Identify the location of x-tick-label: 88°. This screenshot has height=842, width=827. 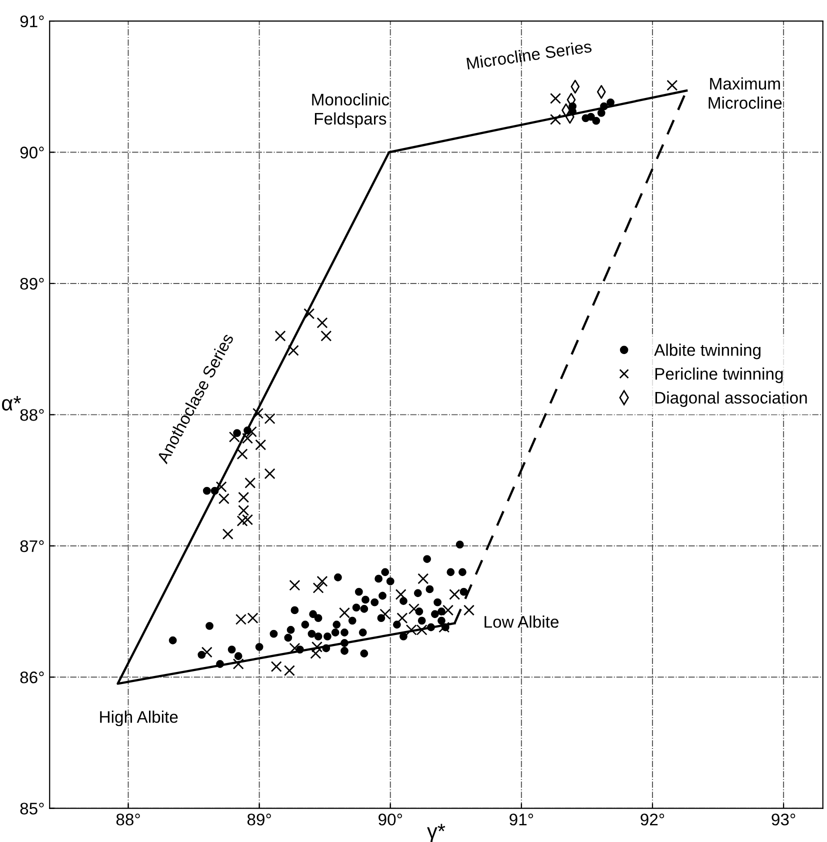
(128, 820).